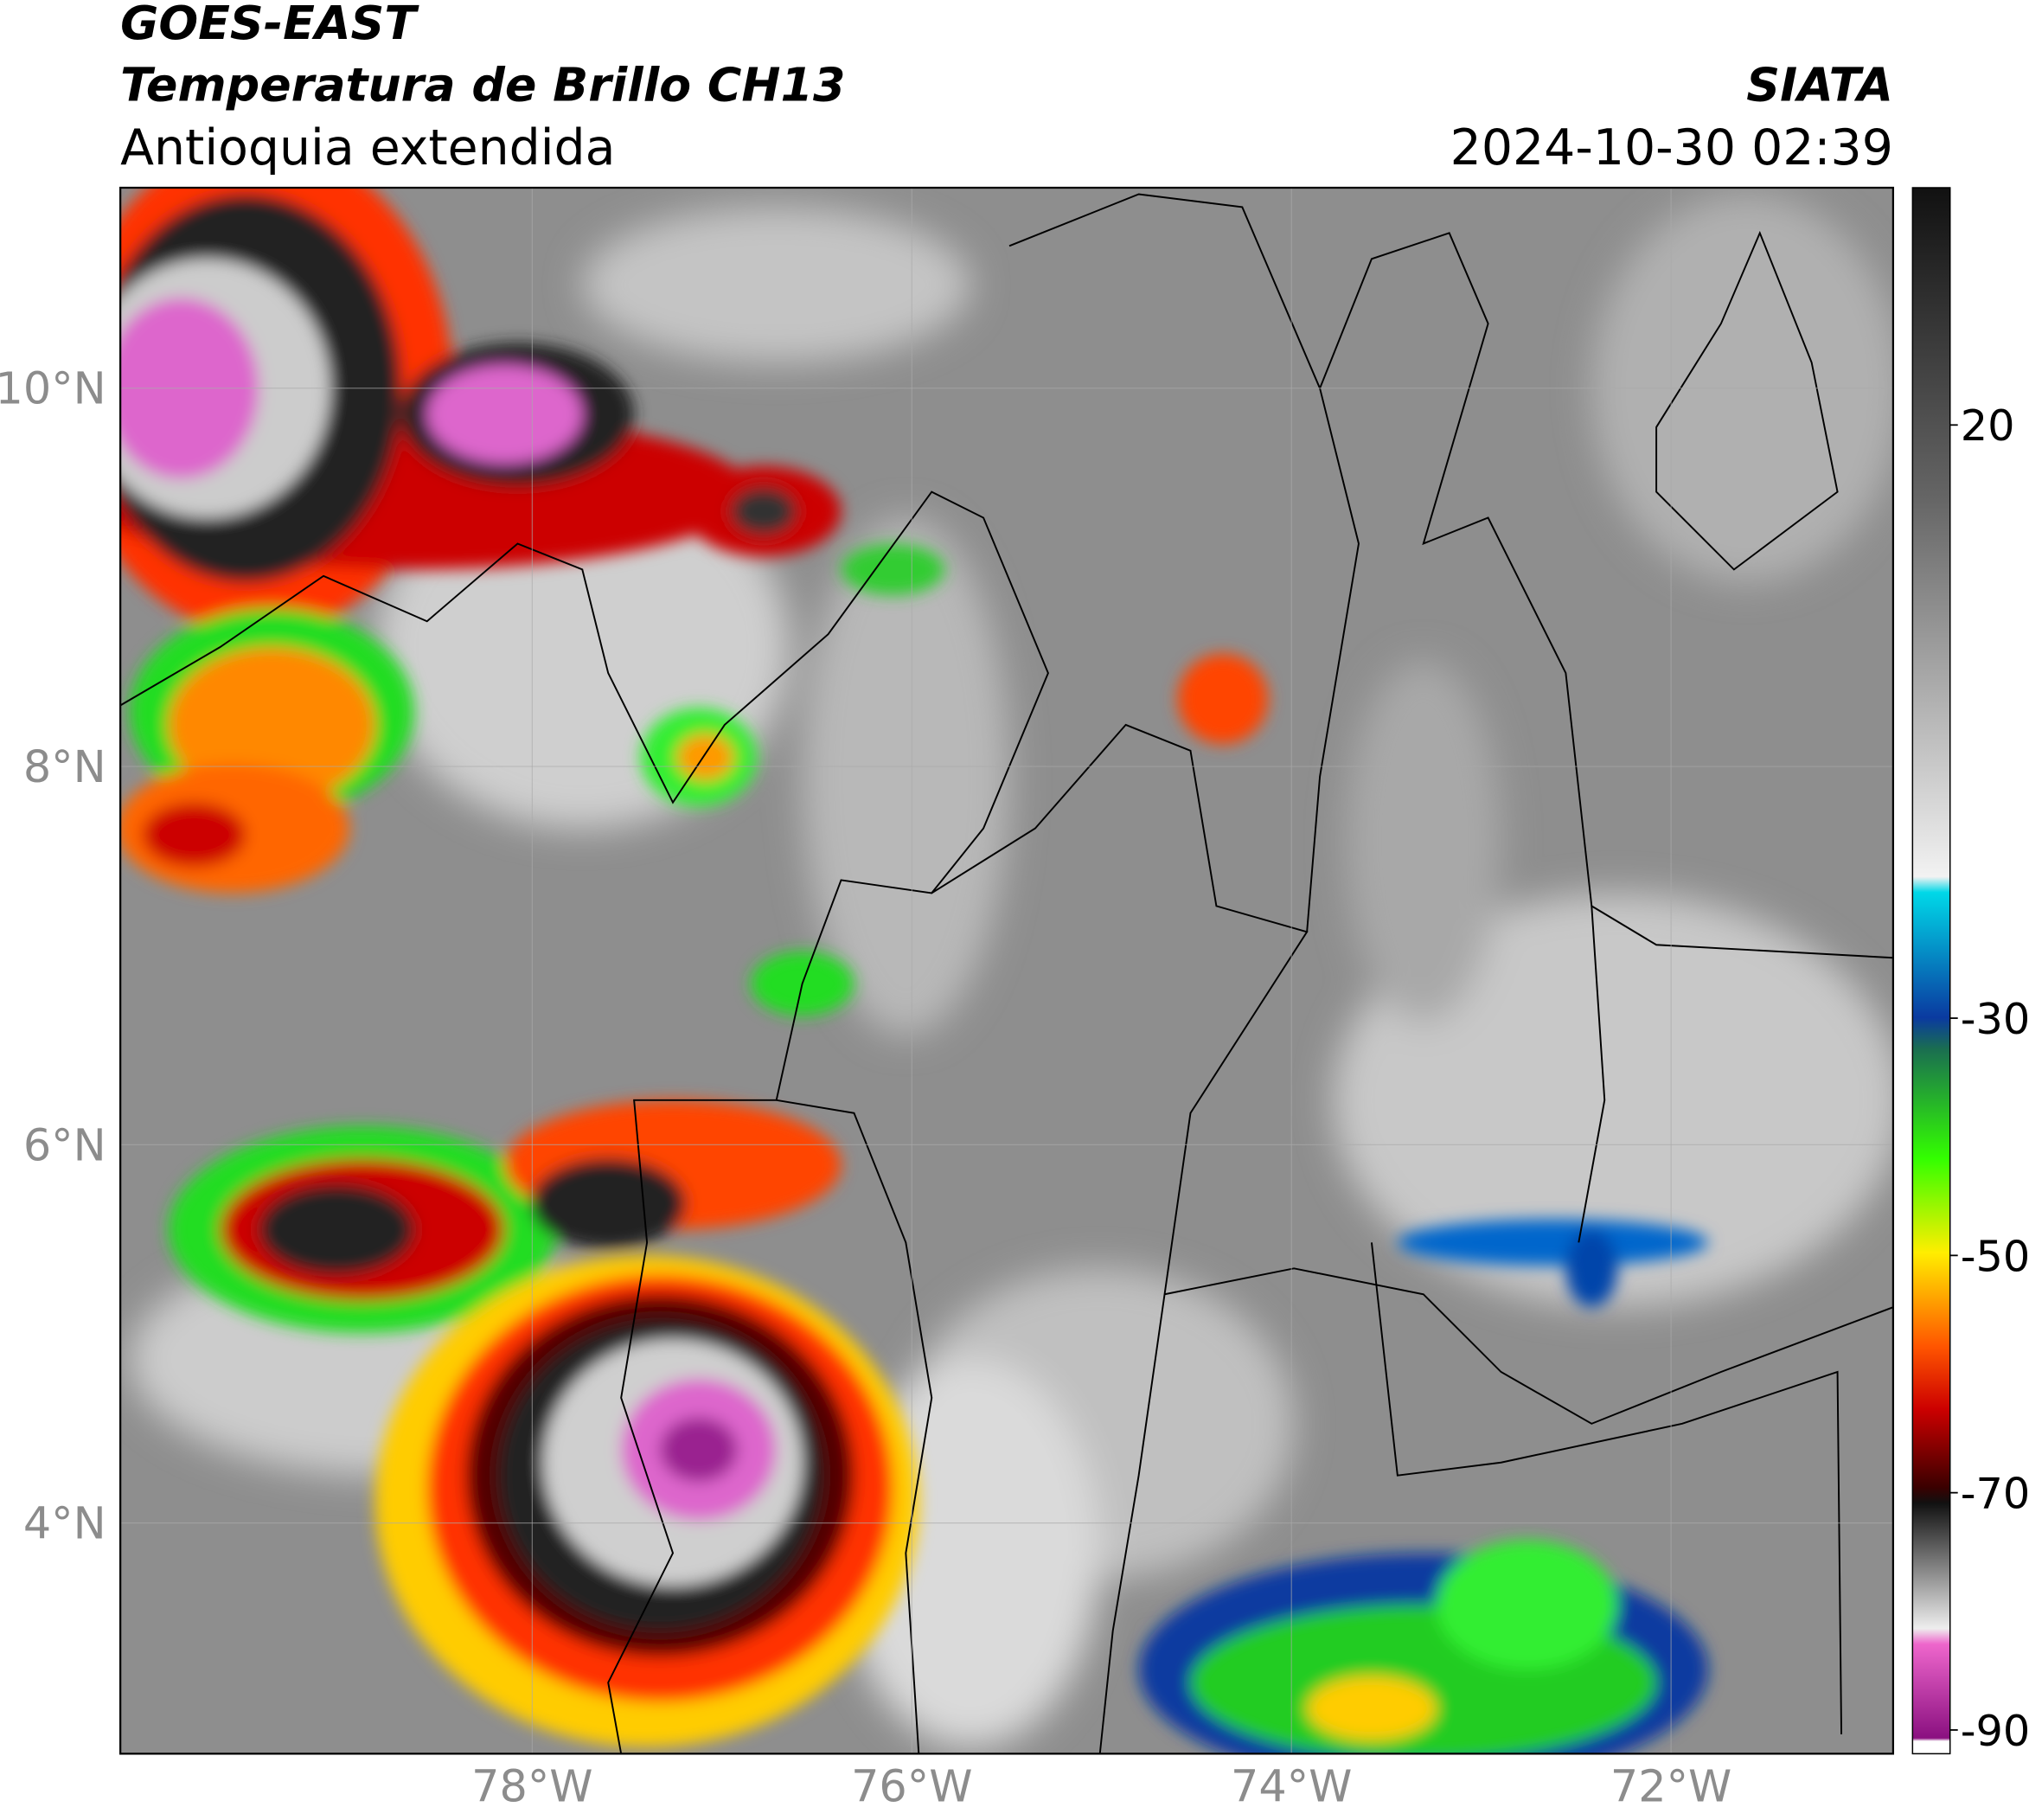 Image resolution: width=2029 pixels, height=1820 pixels. What do you see at coordinates (1931, 971) in the screenshot?
I see `colorbar` at bounding box center [1931, 971].